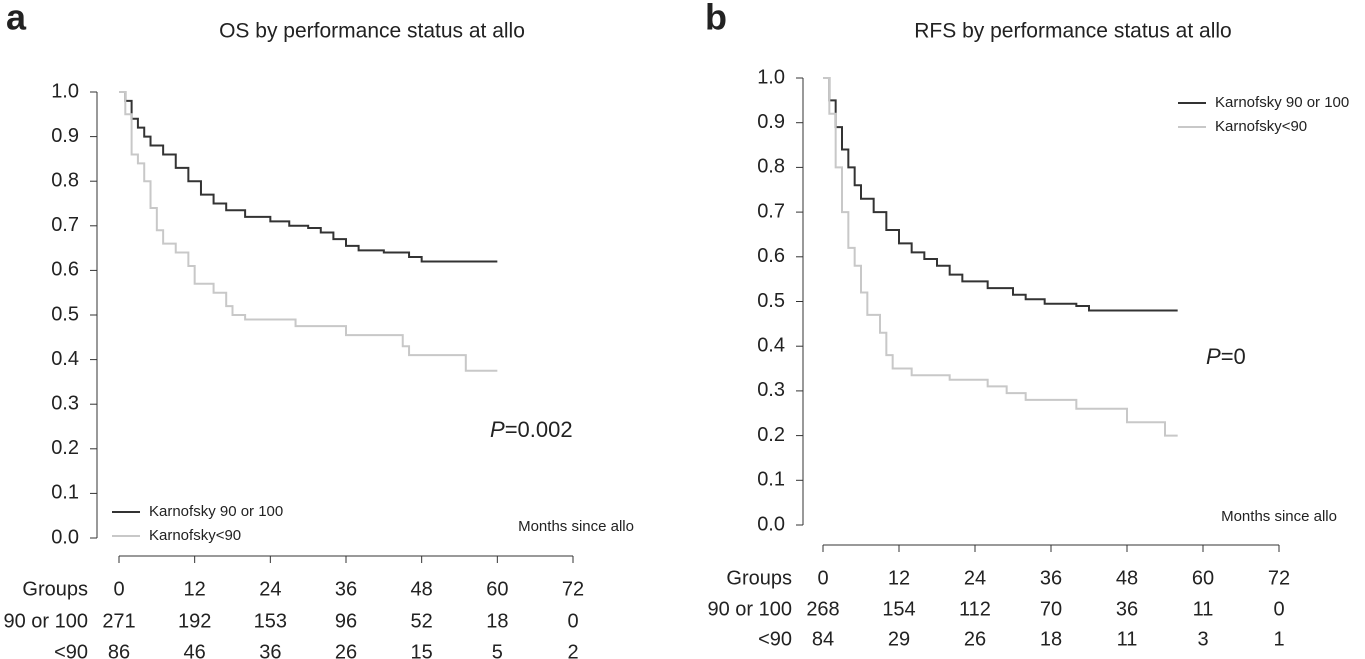  What do you see at coordinates (975, 609) in the screenshot?
I see `risk-count: 112` at bounding box center [975, 609].